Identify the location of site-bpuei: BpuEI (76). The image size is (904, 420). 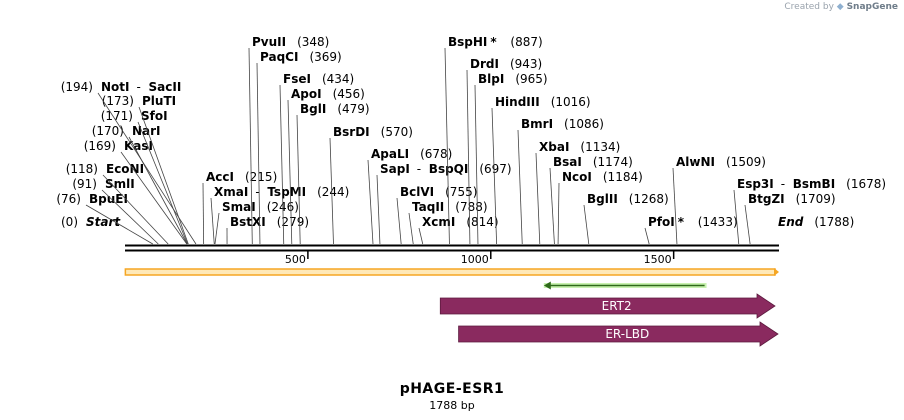
(105, 218).